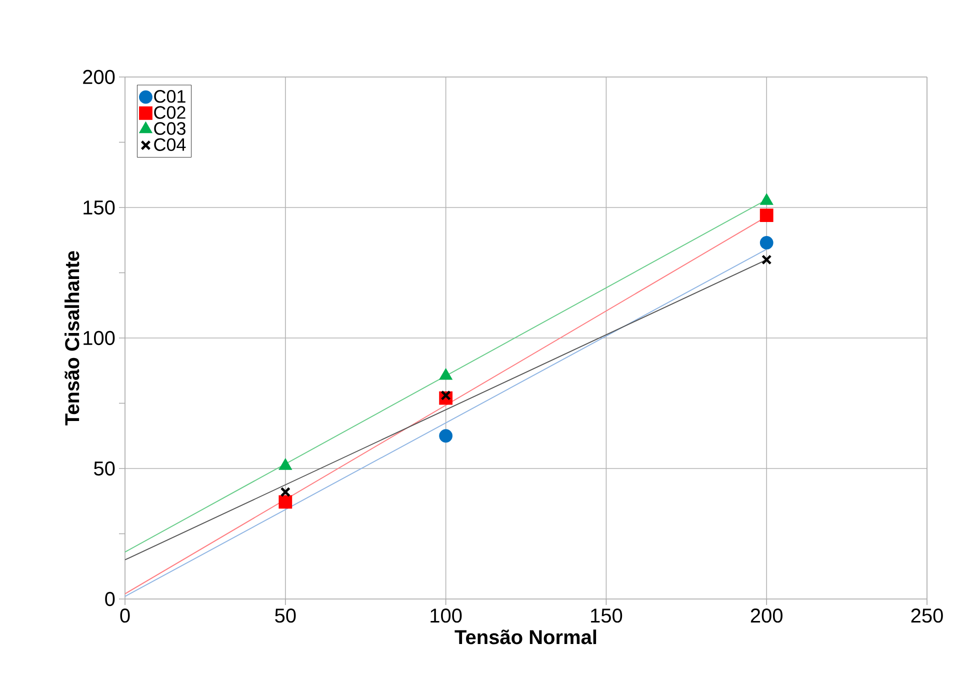 Image resolution: width=974 pixels, height=689 pixels. Describe the element at coordinates (125, 615) in the screenshot. I see `x-tick-label: 0` at that location.